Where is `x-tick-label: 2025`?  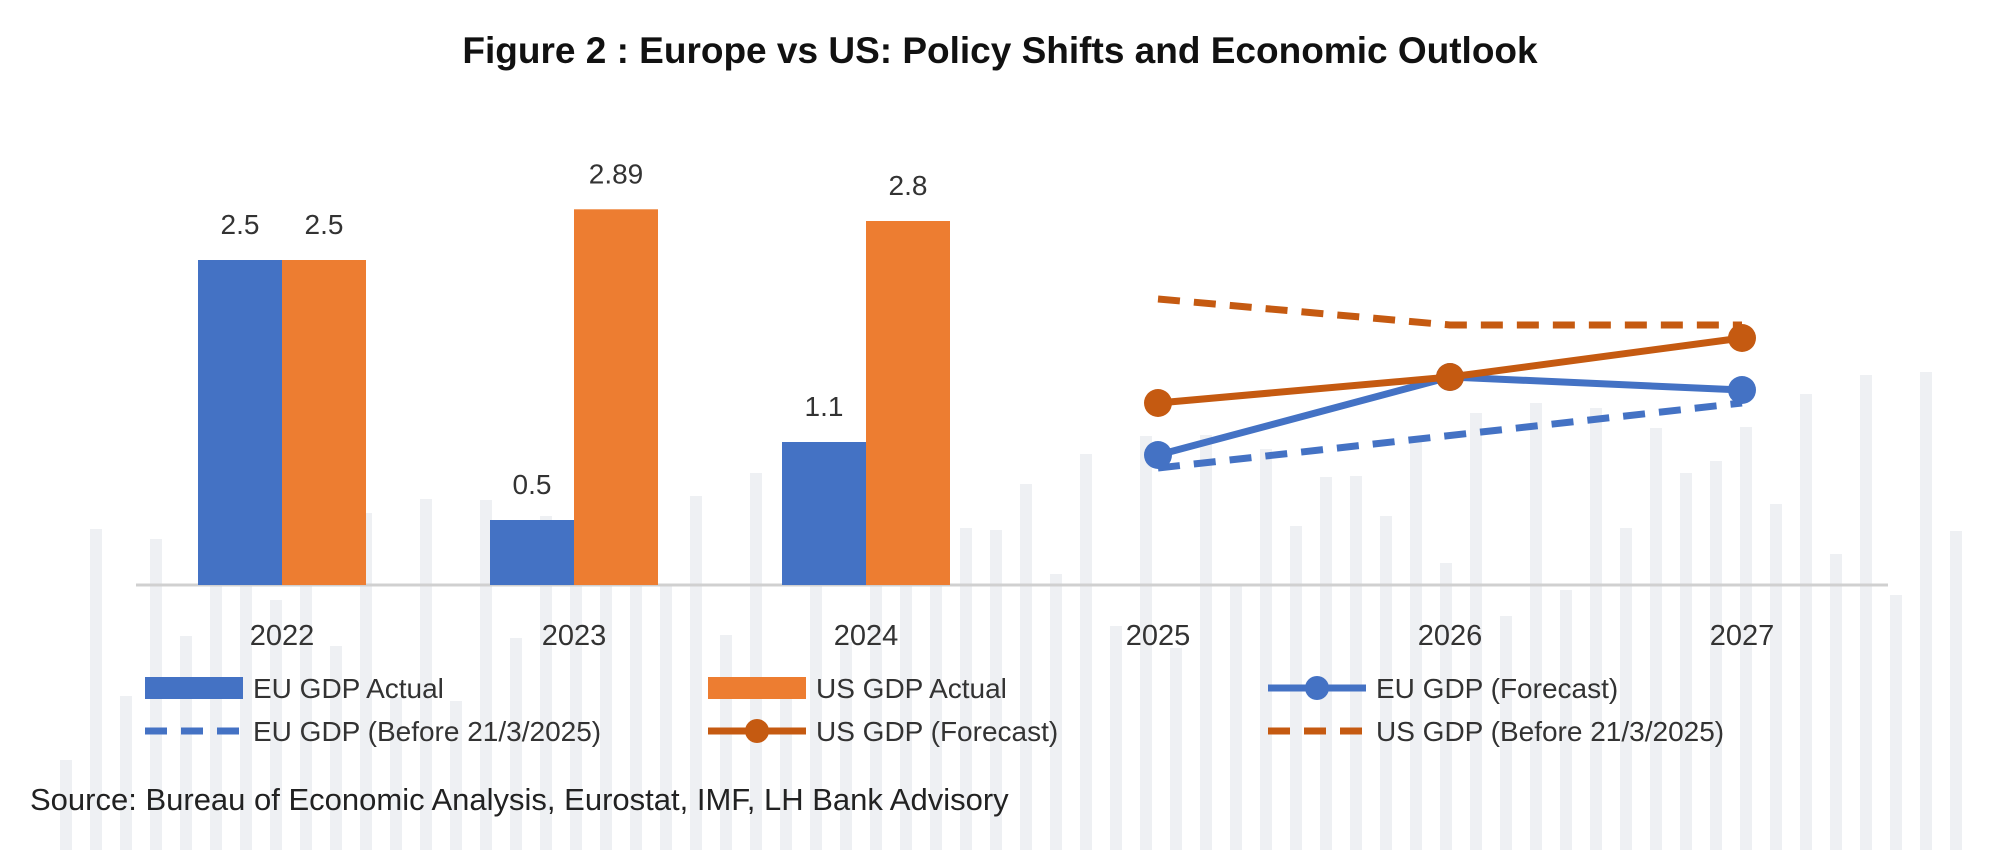 x-tick-label: 2025 is located at coordinates (1158, 636).